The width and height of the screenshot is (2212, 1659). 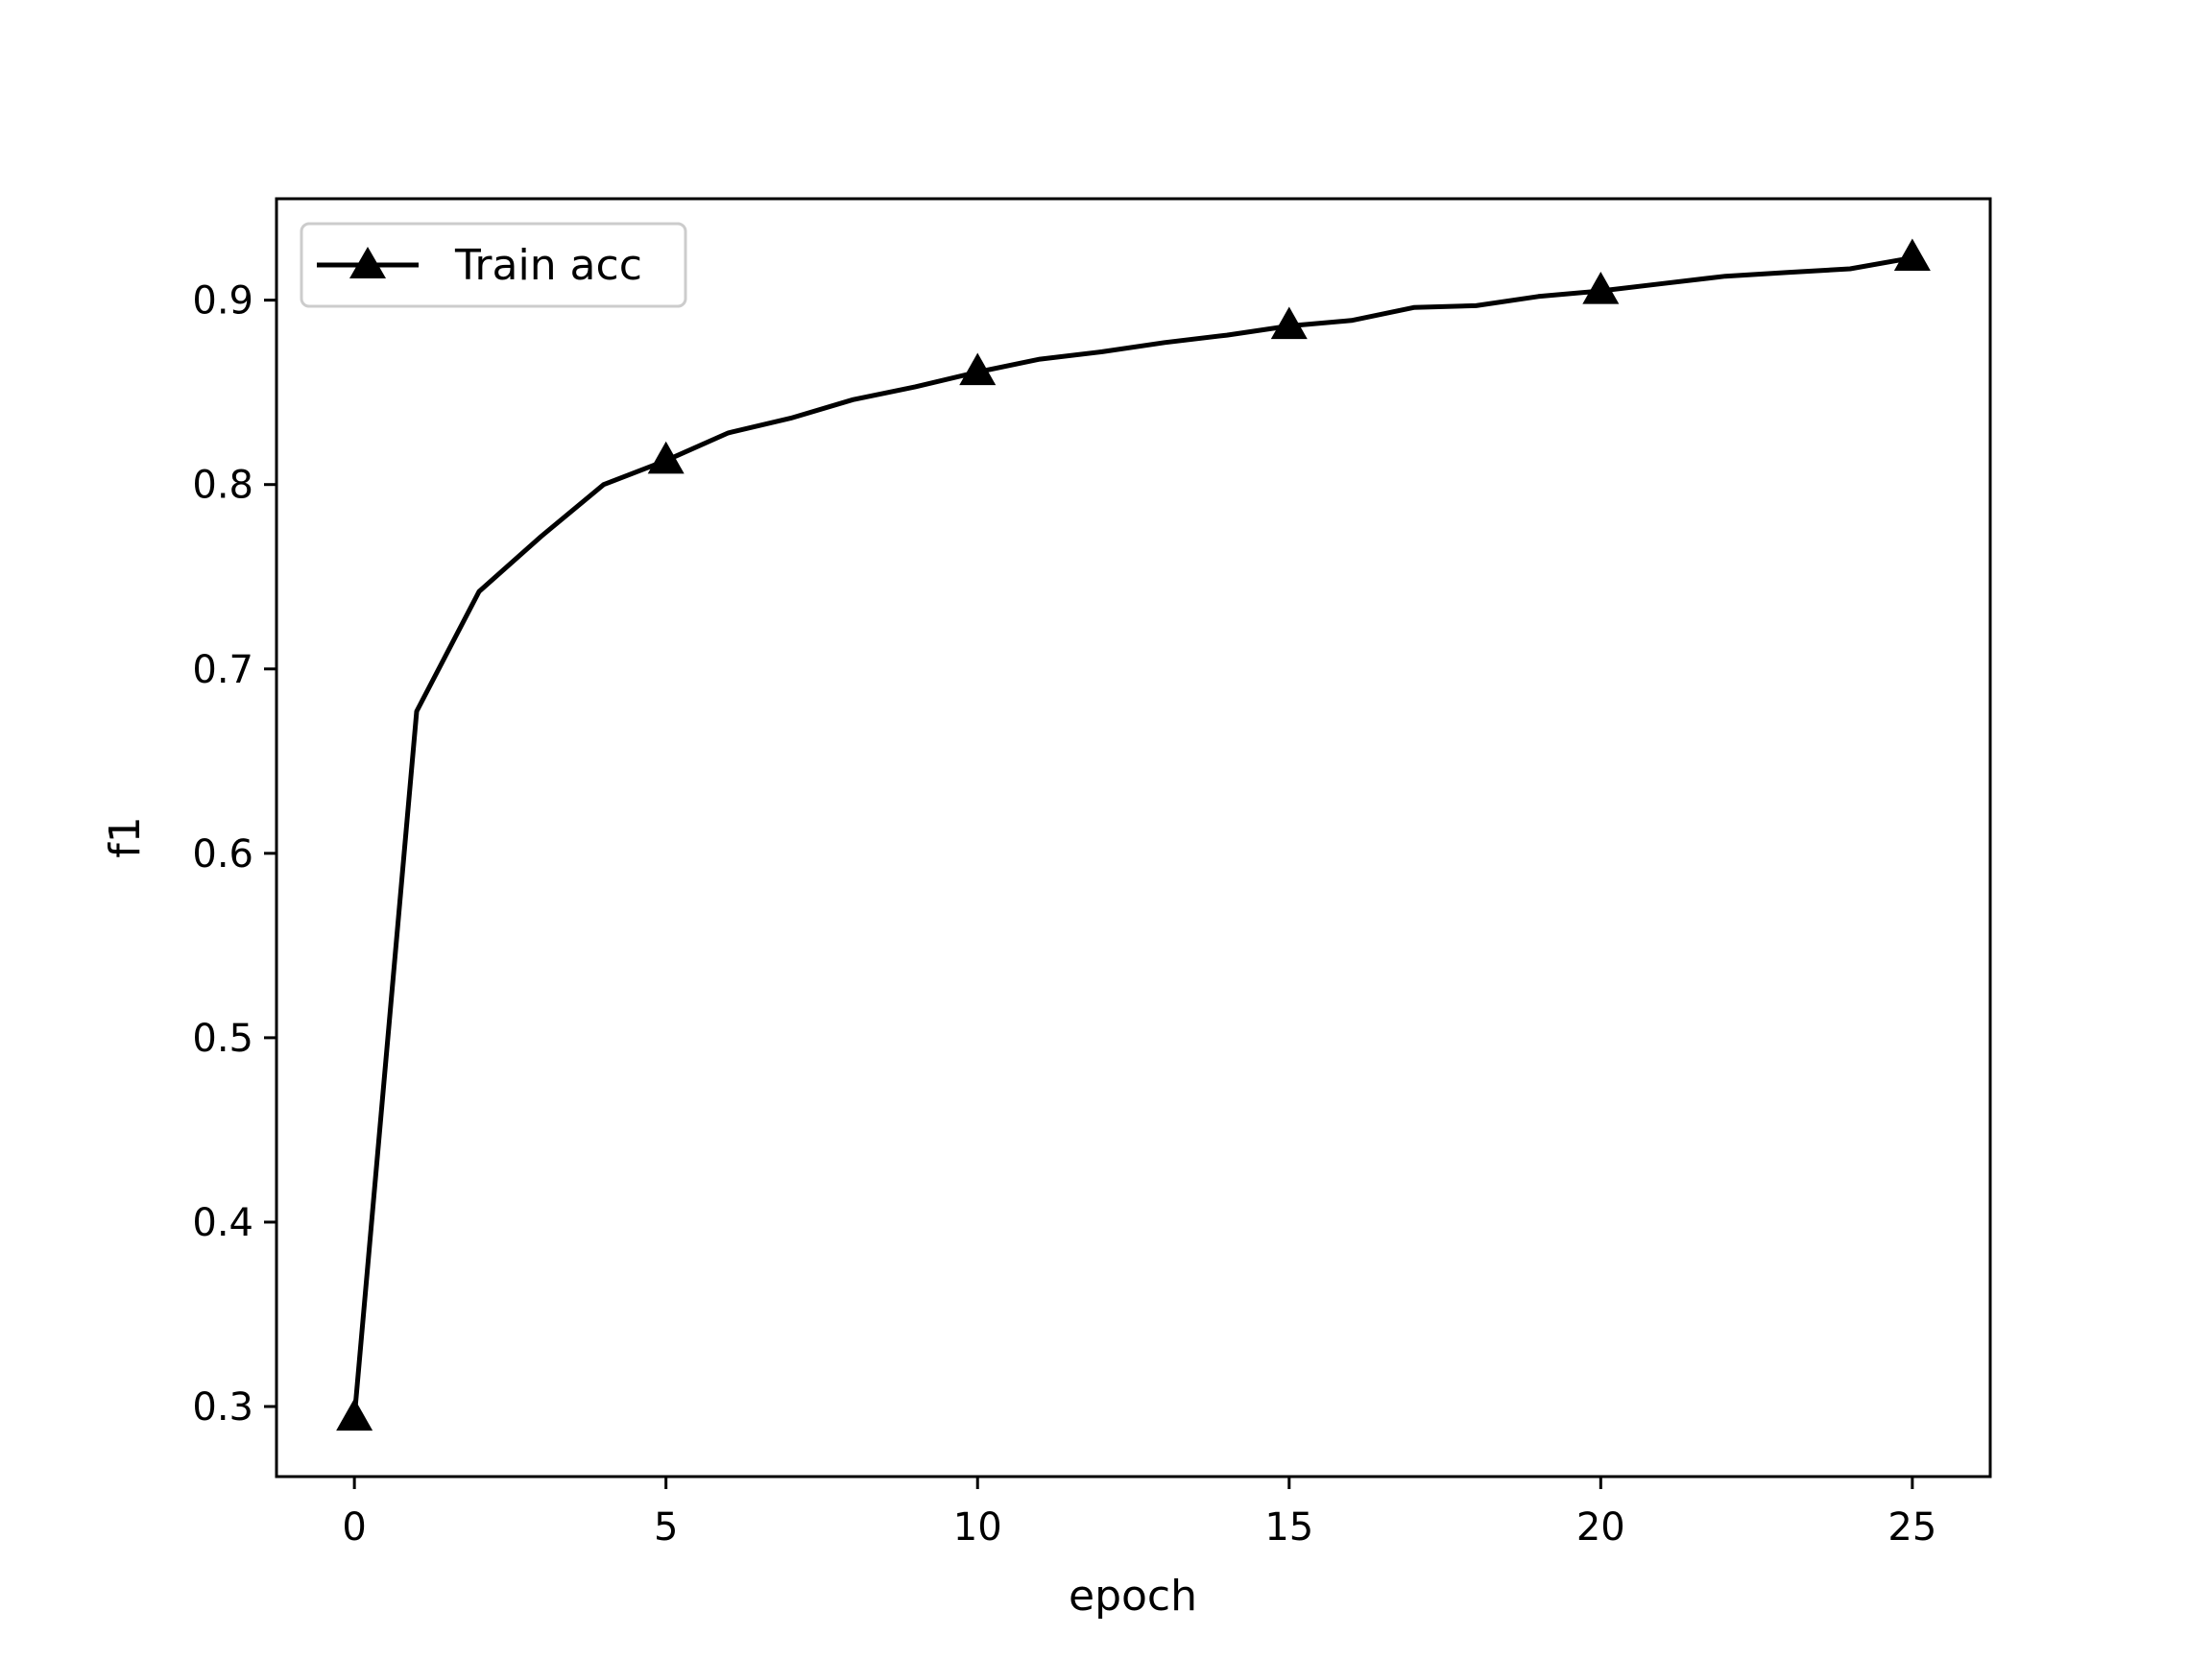 What do you see at coordinates (223, 854) in the screenshot?
I see `y-tick-label: 0.6` at bounding box center [223, 854].